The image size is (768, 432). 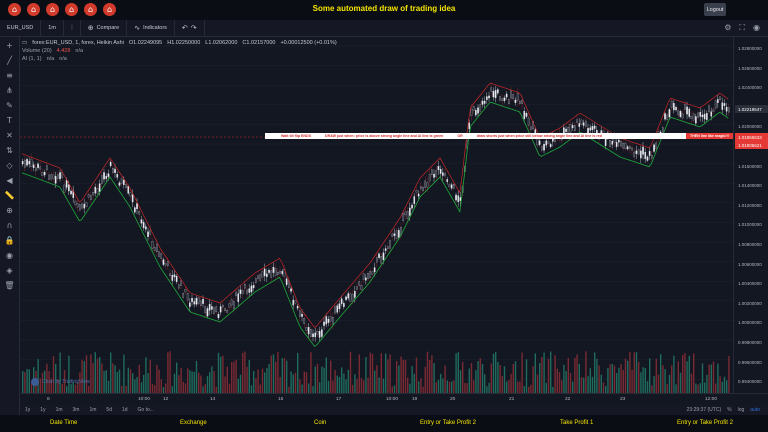 What do you see at coordinates (9, 195) in the screenshot?
I see `ruler-icon: 📏` at bounding box center [9, 195].